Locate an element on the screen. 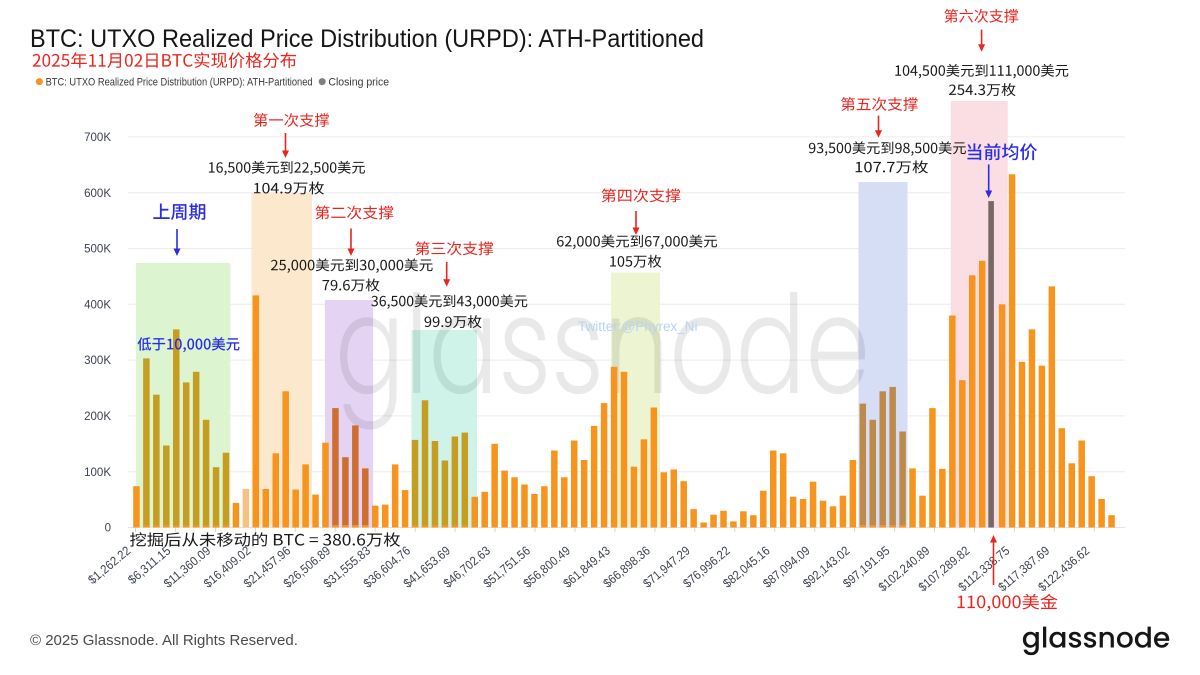  svg-text: 100K is located at coordinates (97, 473).